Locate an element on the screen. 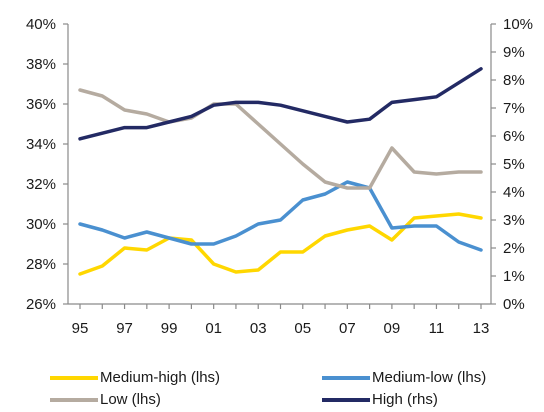 Image resolution: width=544 pixels, height=412 pixels. series-line-medium-low is located at coordinates (280, 216).